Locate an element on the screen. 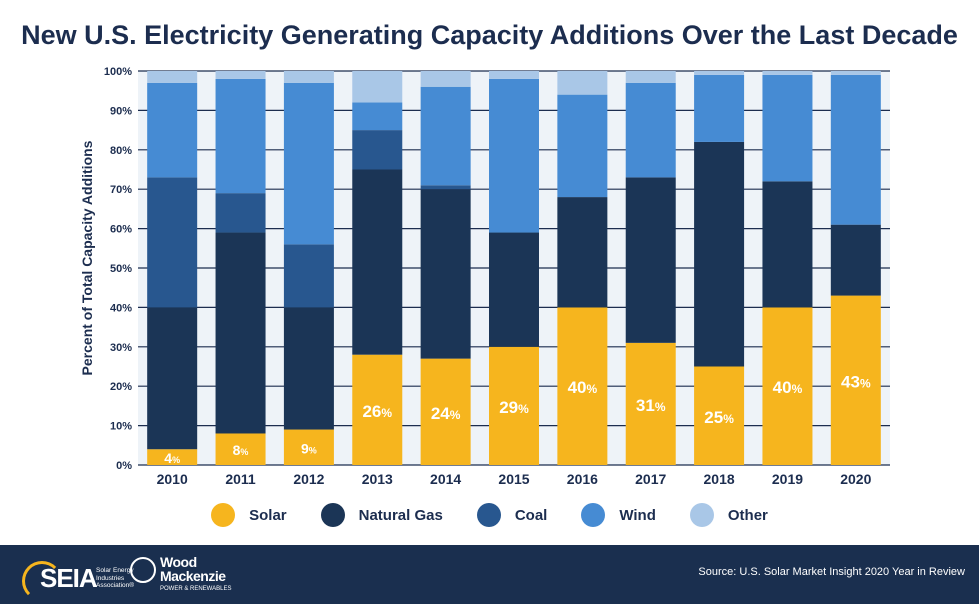  data-label: 43% is located at coordinates (856, 381).